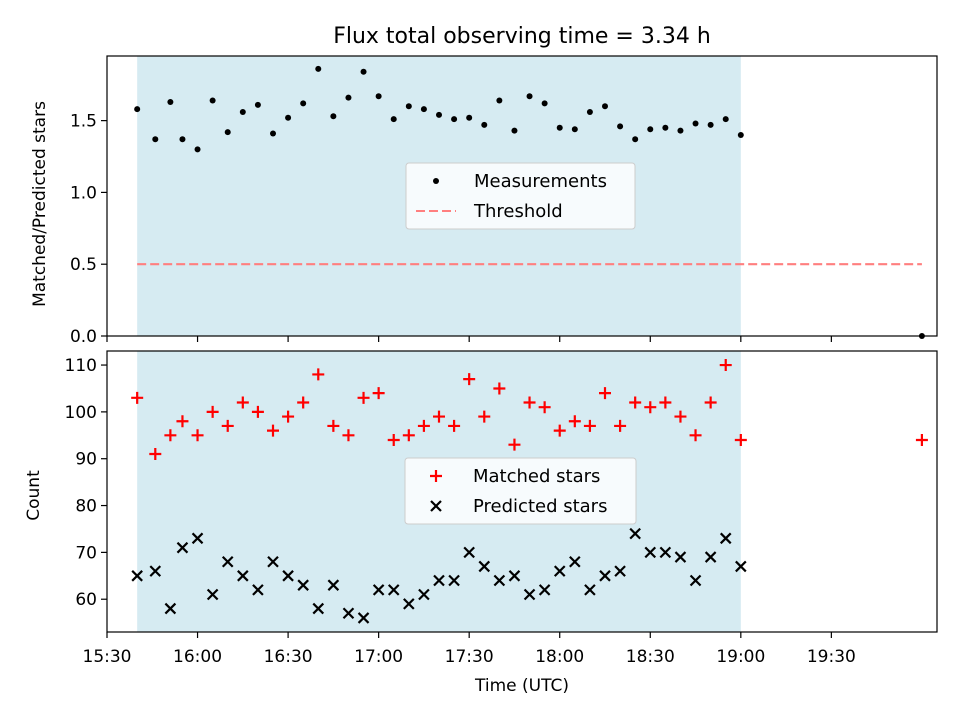 Image resolution: width=960 pixels, height=720 pixels. What do you see at coordinates (81, 413) in the screenshot?
I see `y-tick-label: 100` at bounding box center [81, 413].